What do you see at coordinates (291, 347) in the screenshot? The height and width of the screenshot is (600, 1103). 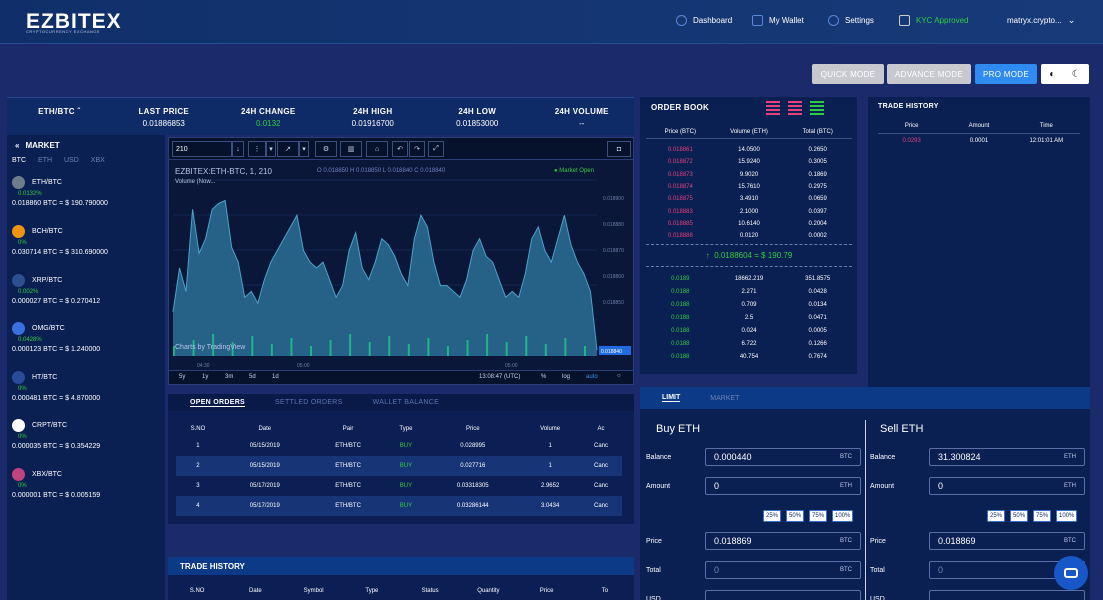 I see `volume-bar` at bounding box center [291, 347].